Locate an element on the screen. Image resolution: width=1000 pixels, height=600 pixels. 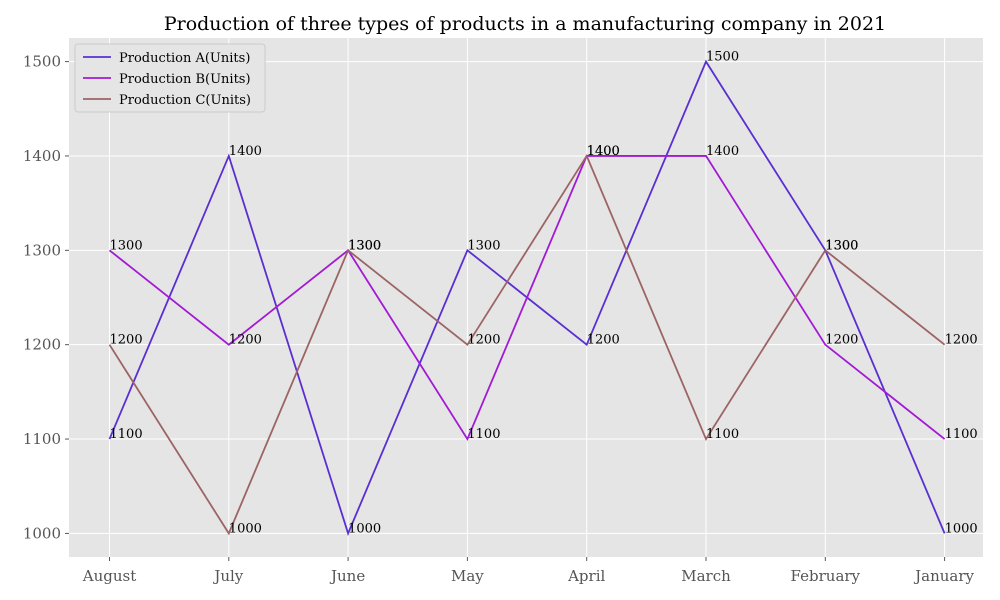
y-tick-label: 1400 is located at coordinates (42, 156).